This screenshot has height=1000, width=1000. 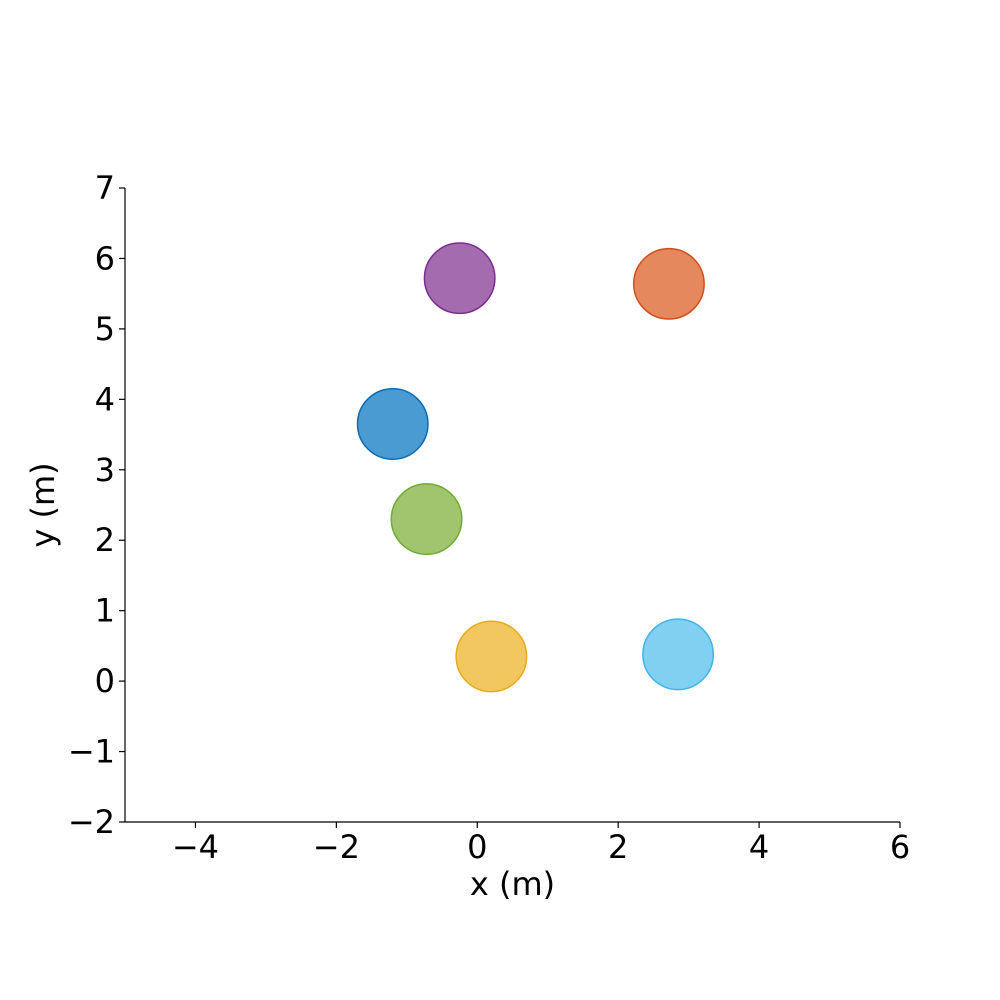 What do you see at coordinates (541, 844) in the screenshot?
I see `x-ticks: −4 −2 0 2 4 6` at bounding box center [541, 844].